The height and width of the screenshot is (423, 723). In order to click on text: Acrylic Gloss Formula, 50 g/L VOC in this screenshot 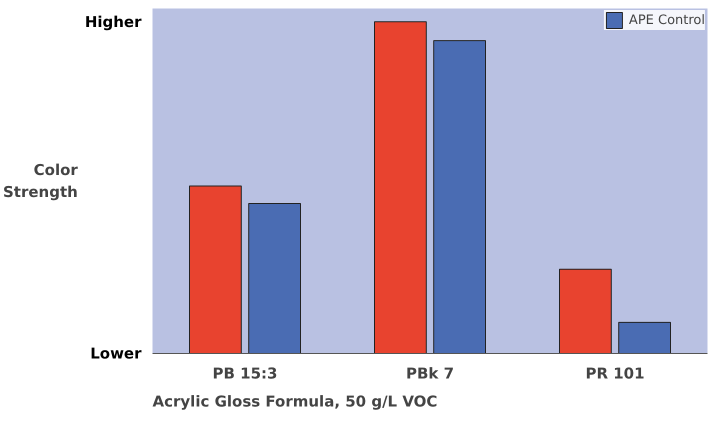, I will do `click(295, 401)`.